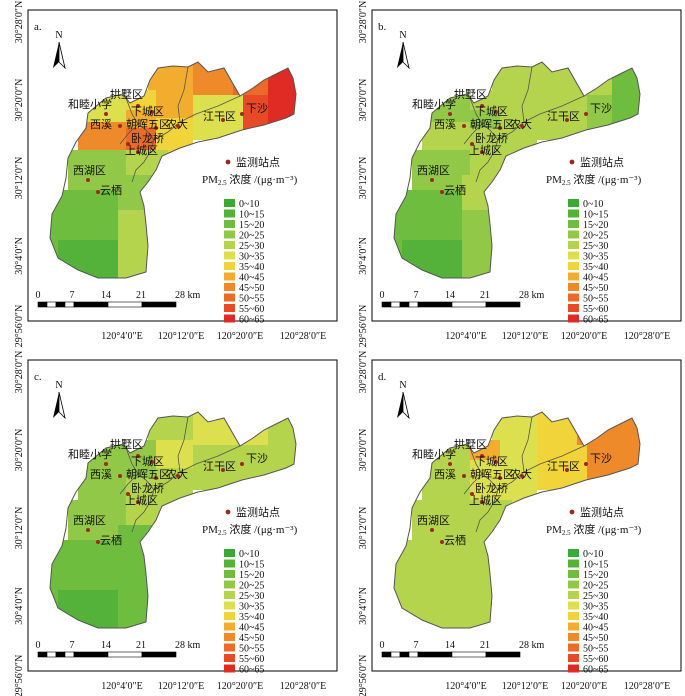 The width and height of the screenshot is (685, 696). I want to click on legend-class-label: 0~10, so click(593, 554).